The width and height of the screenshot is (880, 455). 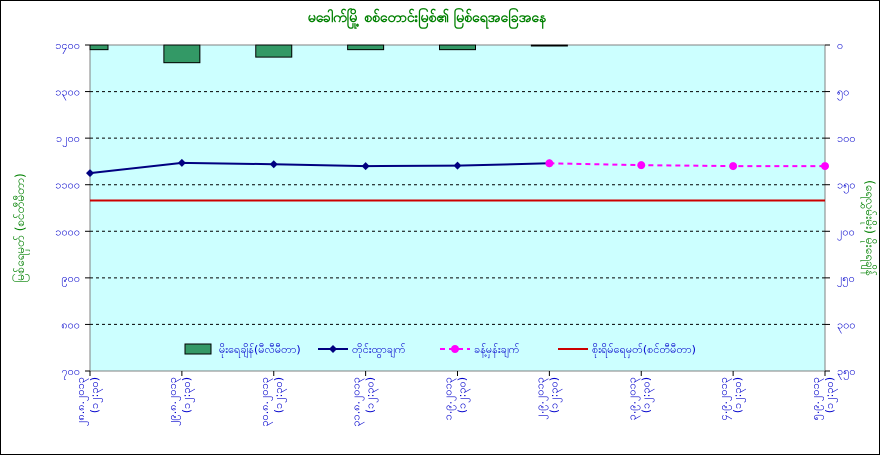 I want to click on x-tick-label: ၂၉.၈.၂၀၁၃ (၁၂:၃၀), so click(x=180, y=401).